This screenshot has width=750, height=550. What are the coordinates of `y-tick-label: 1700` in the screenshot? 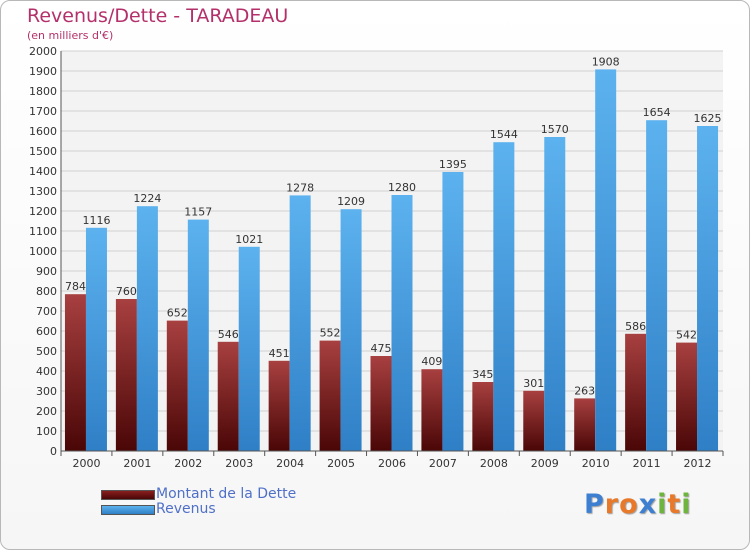 It's located at (43, 111).